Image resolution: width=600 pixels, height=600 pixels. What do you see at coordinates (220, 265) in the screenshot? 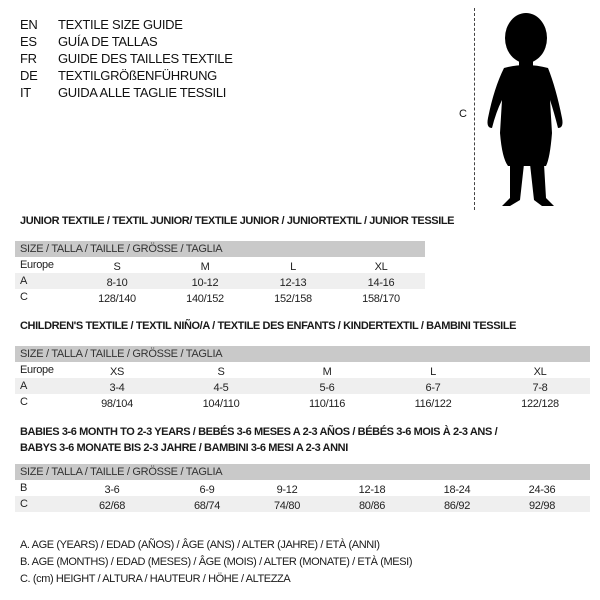
I see `table-row: Europe S M L XL` at bounding box center [220, 265].